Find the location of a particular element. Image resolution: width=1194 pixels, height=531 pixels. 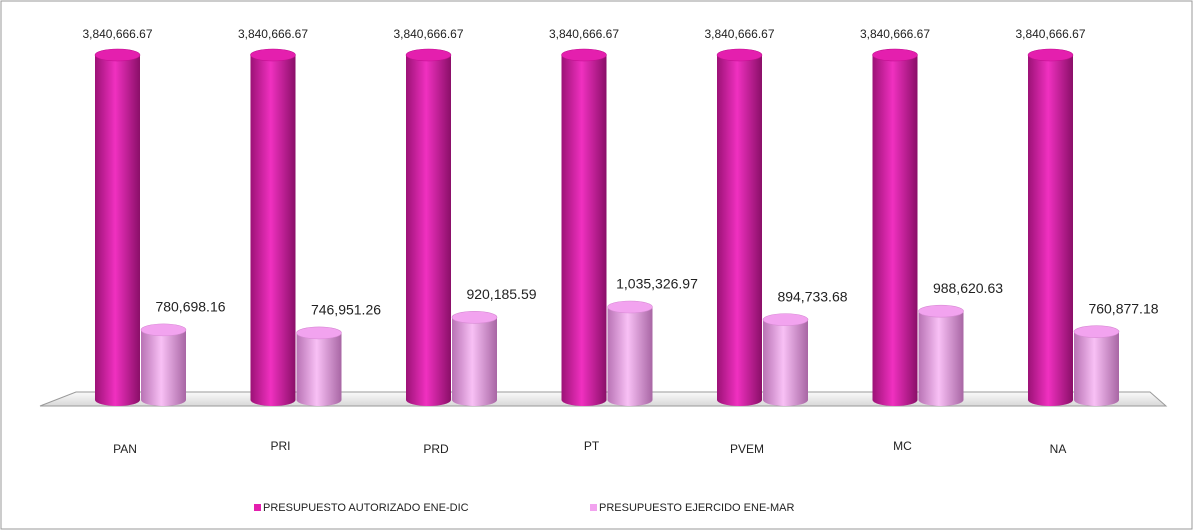

value-label: 894,733.68 is located at coordinates (812, 296).